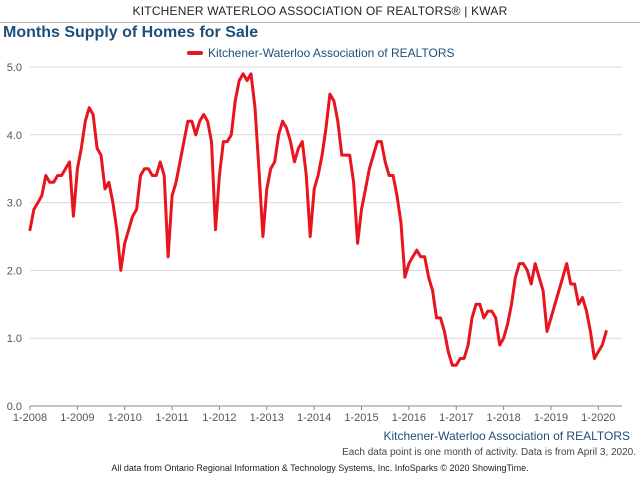 This screenshot has height=480, width=640. Describe the element at coordinates (14, 204) in the screenshot. I see `y-tick-label: 3.0` at that location.